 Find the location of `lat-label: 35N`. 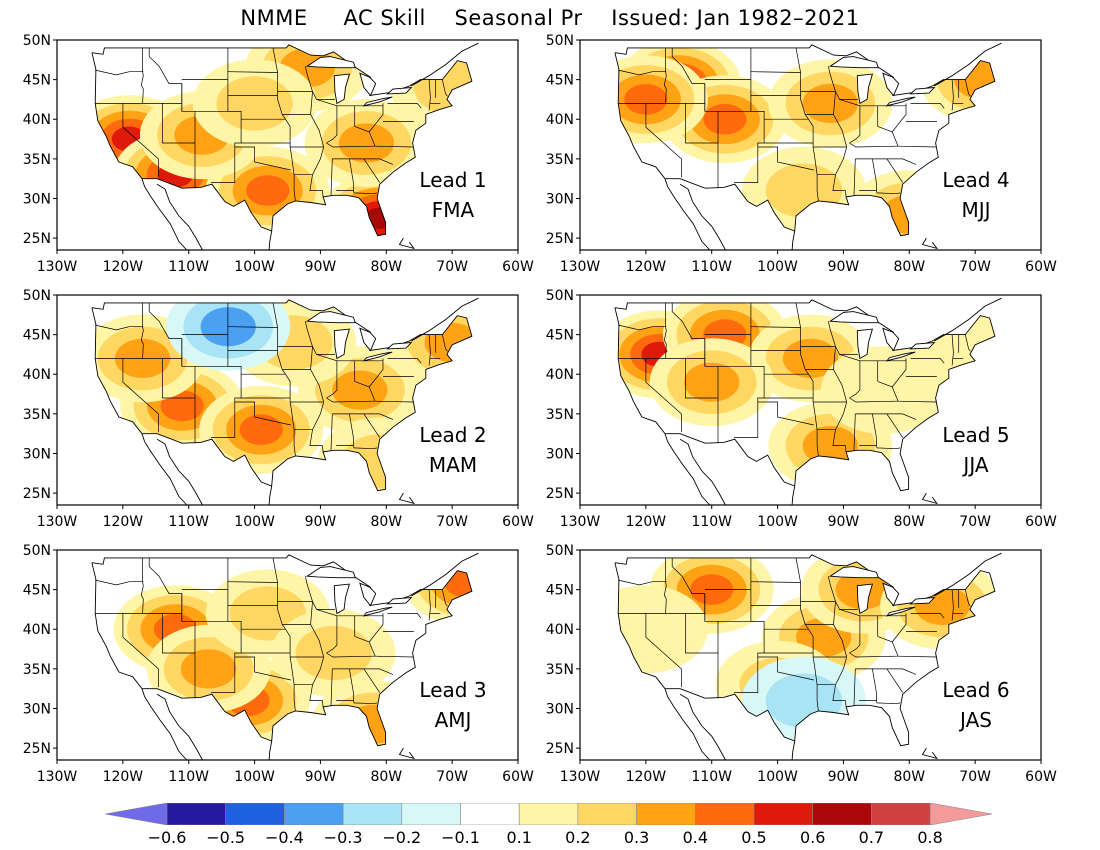

lat-label: 35N is located at coordinates (37, 670).